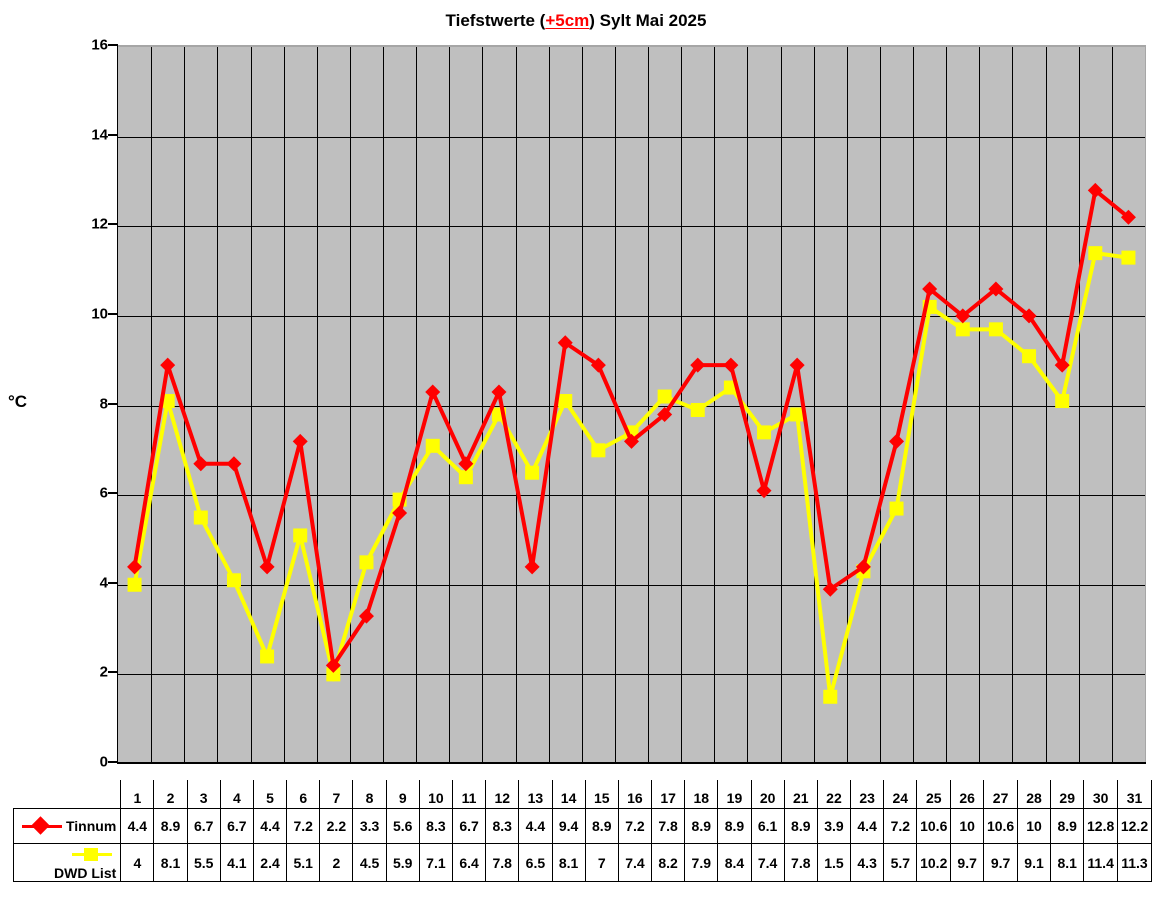 The height and width of the screenshot is (900, 1152). I want to click on column-header-day: 13, so click(535, 794).